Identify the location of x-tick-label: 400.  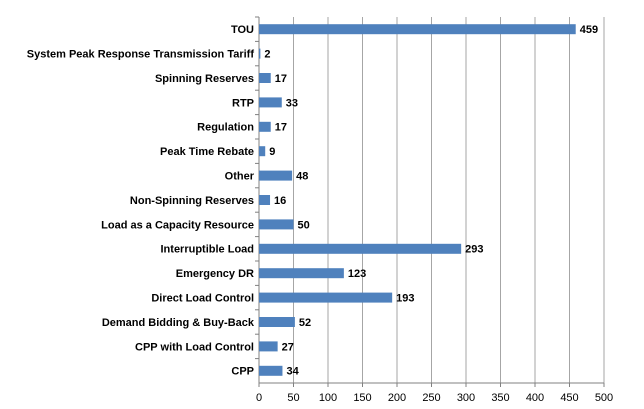
(535, 398).